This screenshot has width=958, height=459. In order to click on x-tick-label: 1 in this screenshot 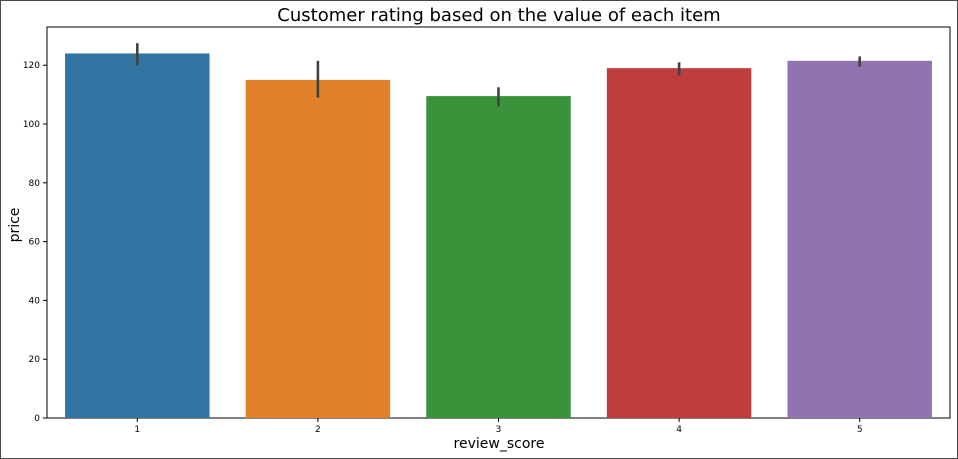, I will do `click(137, 430)`.